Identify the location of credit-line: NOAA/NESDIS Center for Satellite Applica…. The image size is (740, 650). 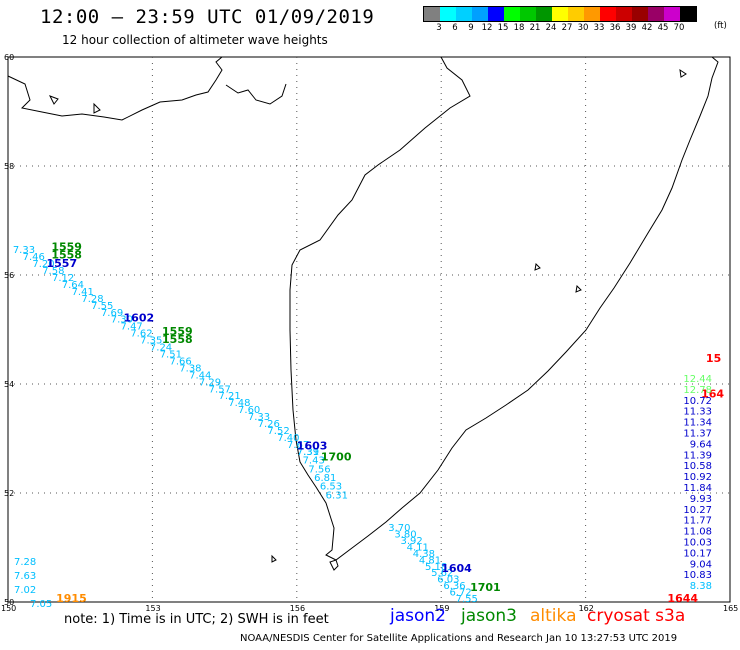
(459, 638).